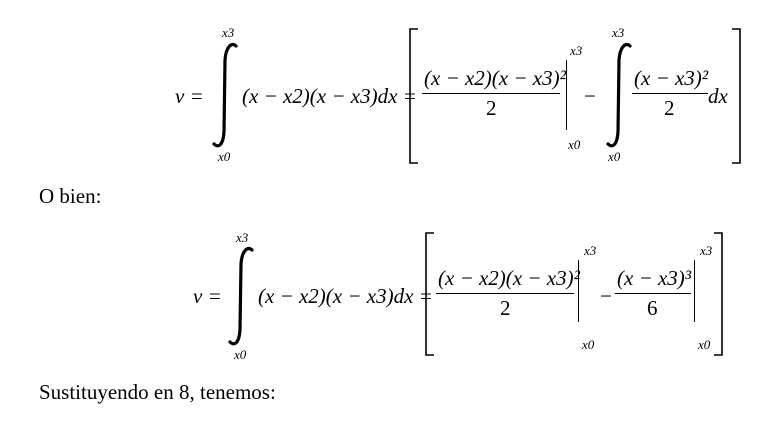 Image resolution: width=773 pixels, height=421 pixels. Describe the element at coordinates (207, 296) in the screenshot. I see `eq2-lhs: v =` at that location.